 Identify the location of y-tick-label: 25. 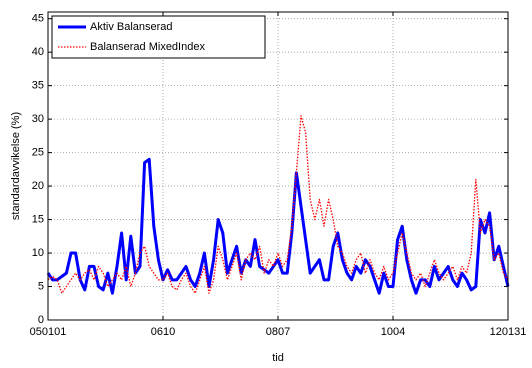
(38, 153).